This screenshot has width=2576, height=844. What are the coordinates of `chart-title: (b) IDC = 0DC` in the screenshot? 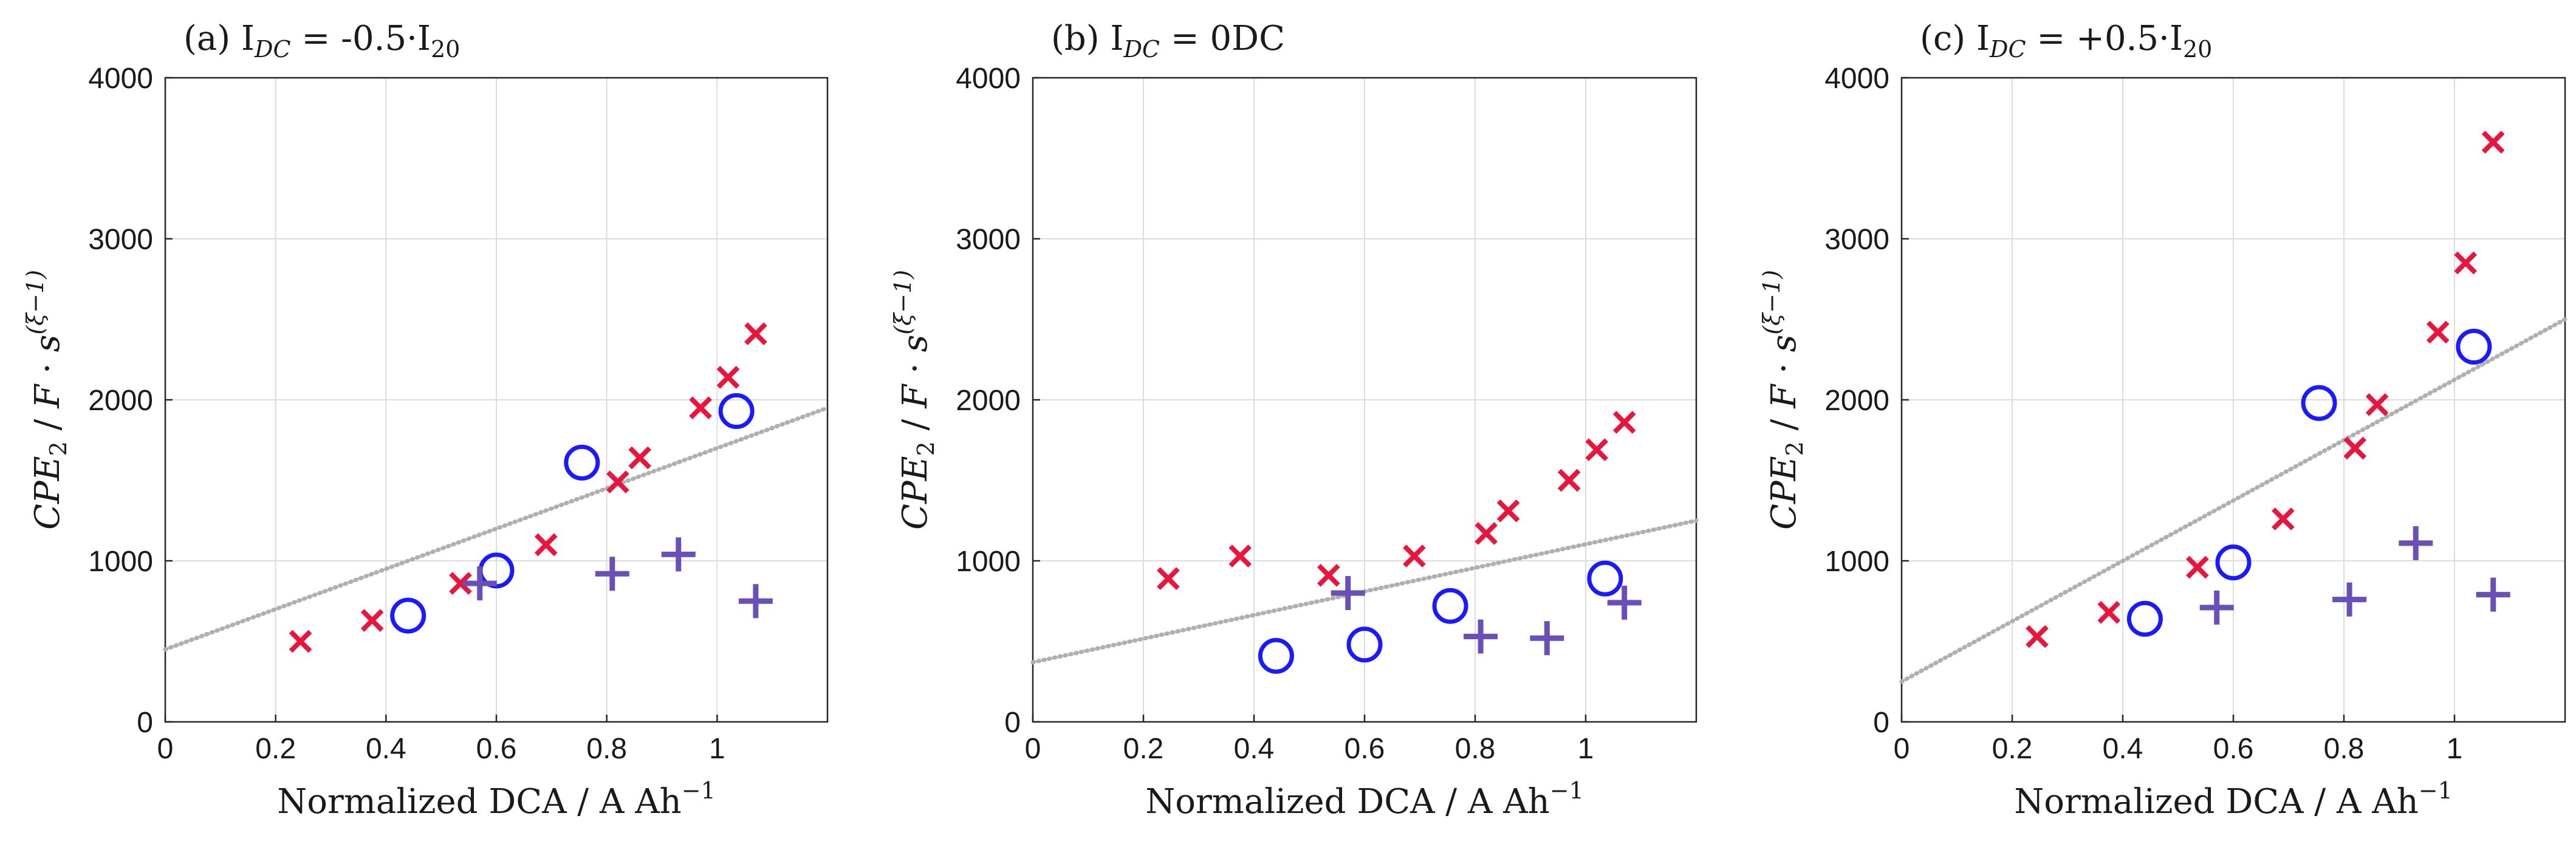 It's located at (1168, 41).